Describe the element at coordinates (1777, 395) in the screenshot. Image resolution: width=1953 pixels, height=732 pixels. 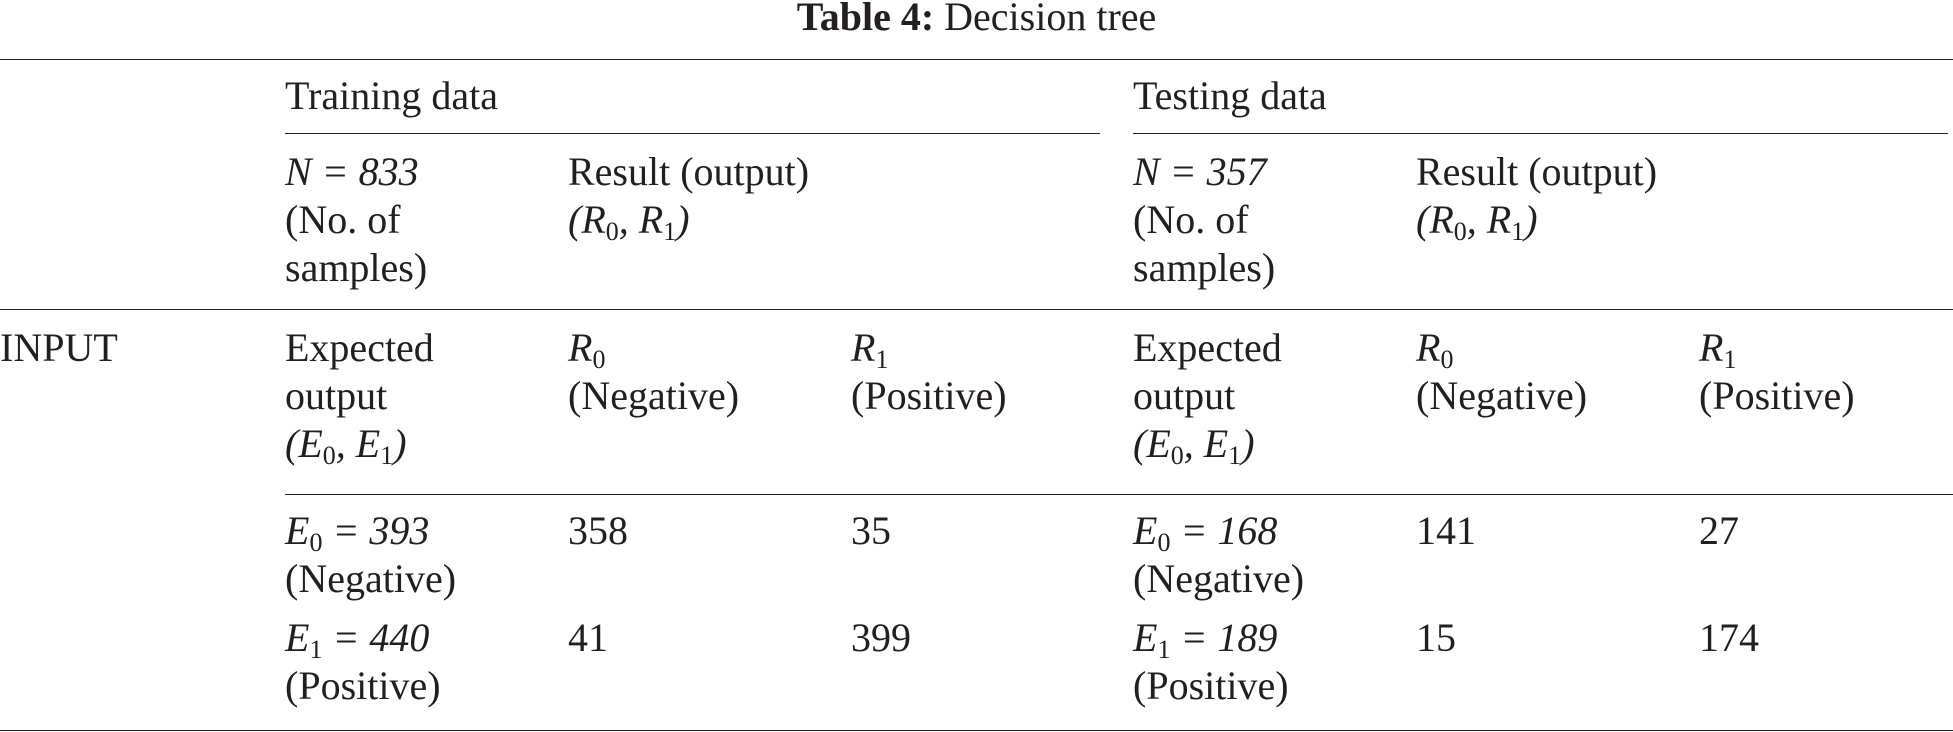
I see `testing-r1-desc: (Positive)` at that location.